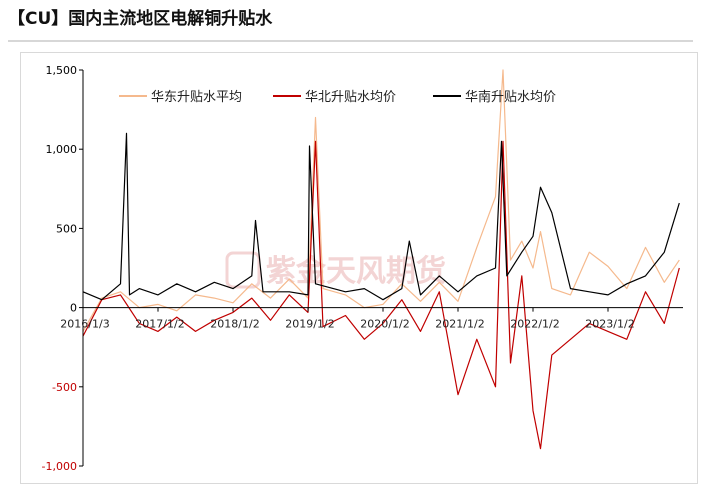 The image size is (701, 490). I want to click on y-tick-label: -1,000, so click(59, 466).